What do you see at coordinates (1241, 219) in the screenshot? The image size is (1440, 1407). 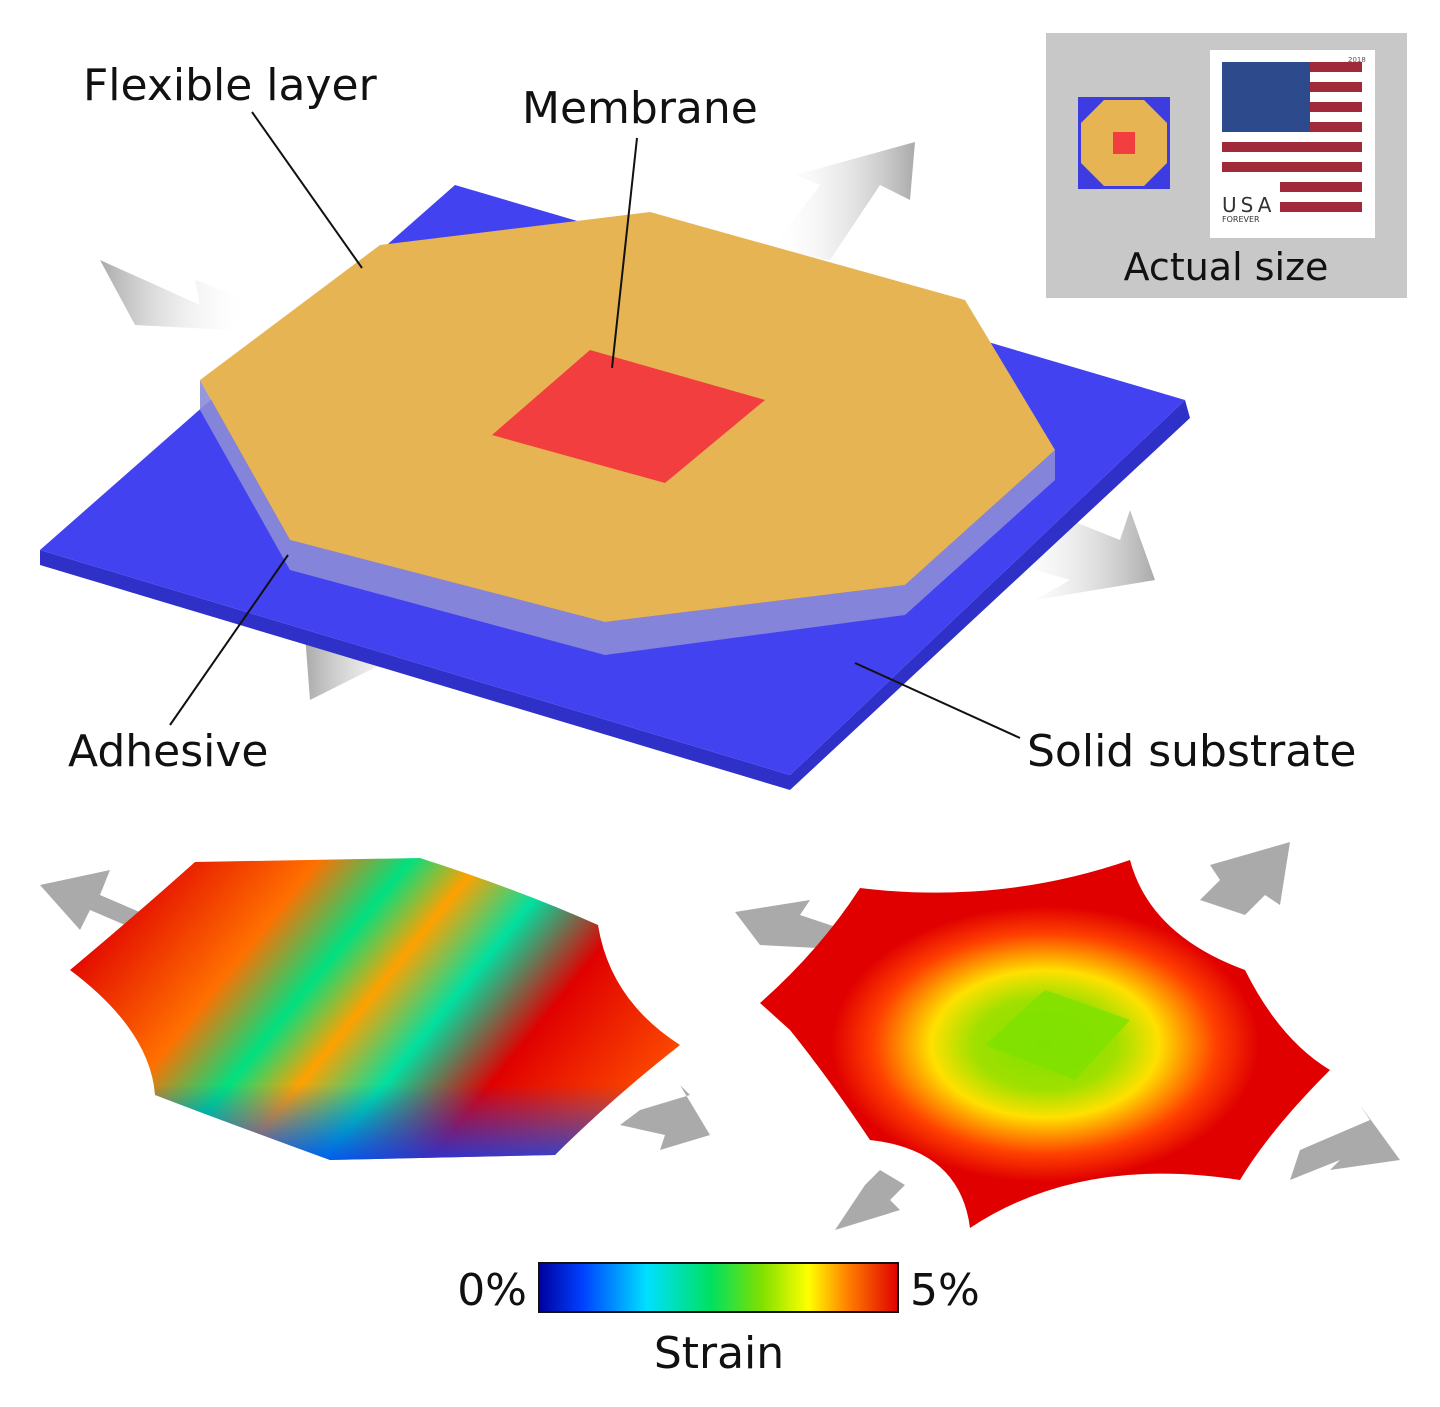 I see `stamp-type: FOREVER` at bounding box center [1241, 219].